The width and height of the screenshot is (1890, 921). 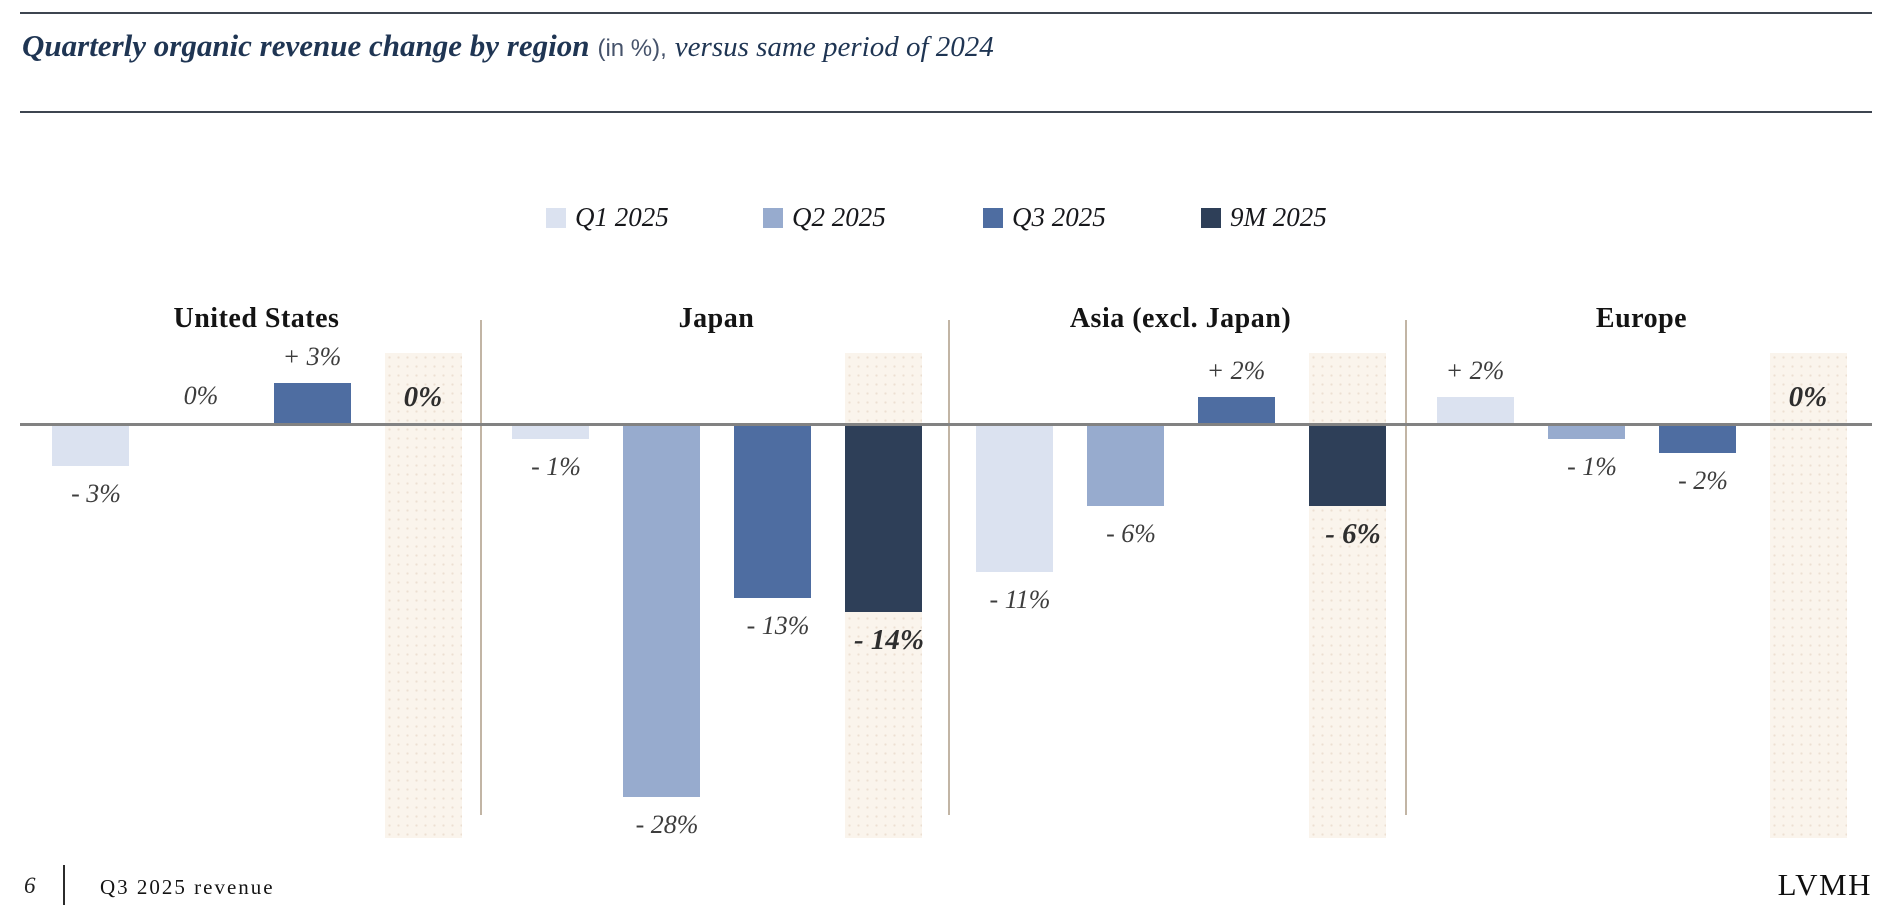 What do you see at coordinates (667, 824) in the screenshot?
I see `value-label-japan-q2-2025: - 28%` at bounding box center [667, 824].